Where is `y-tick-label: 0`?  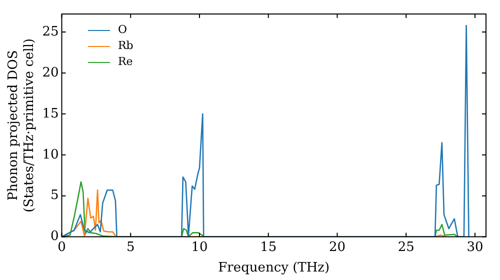 y-tick-label: 0 is located at coordinates (54, 236).